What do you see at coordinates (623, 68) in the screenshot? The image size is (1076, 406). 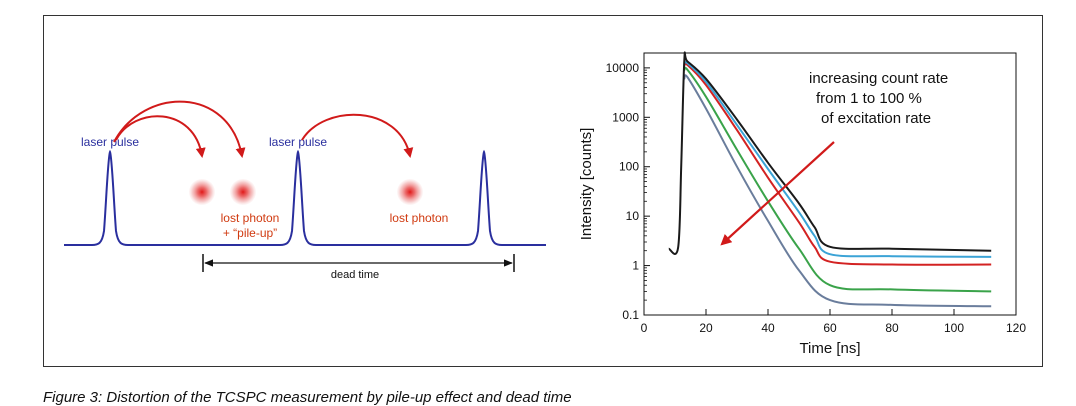 I see `y-tick-label: 10000` at bounding box center [623, 68].